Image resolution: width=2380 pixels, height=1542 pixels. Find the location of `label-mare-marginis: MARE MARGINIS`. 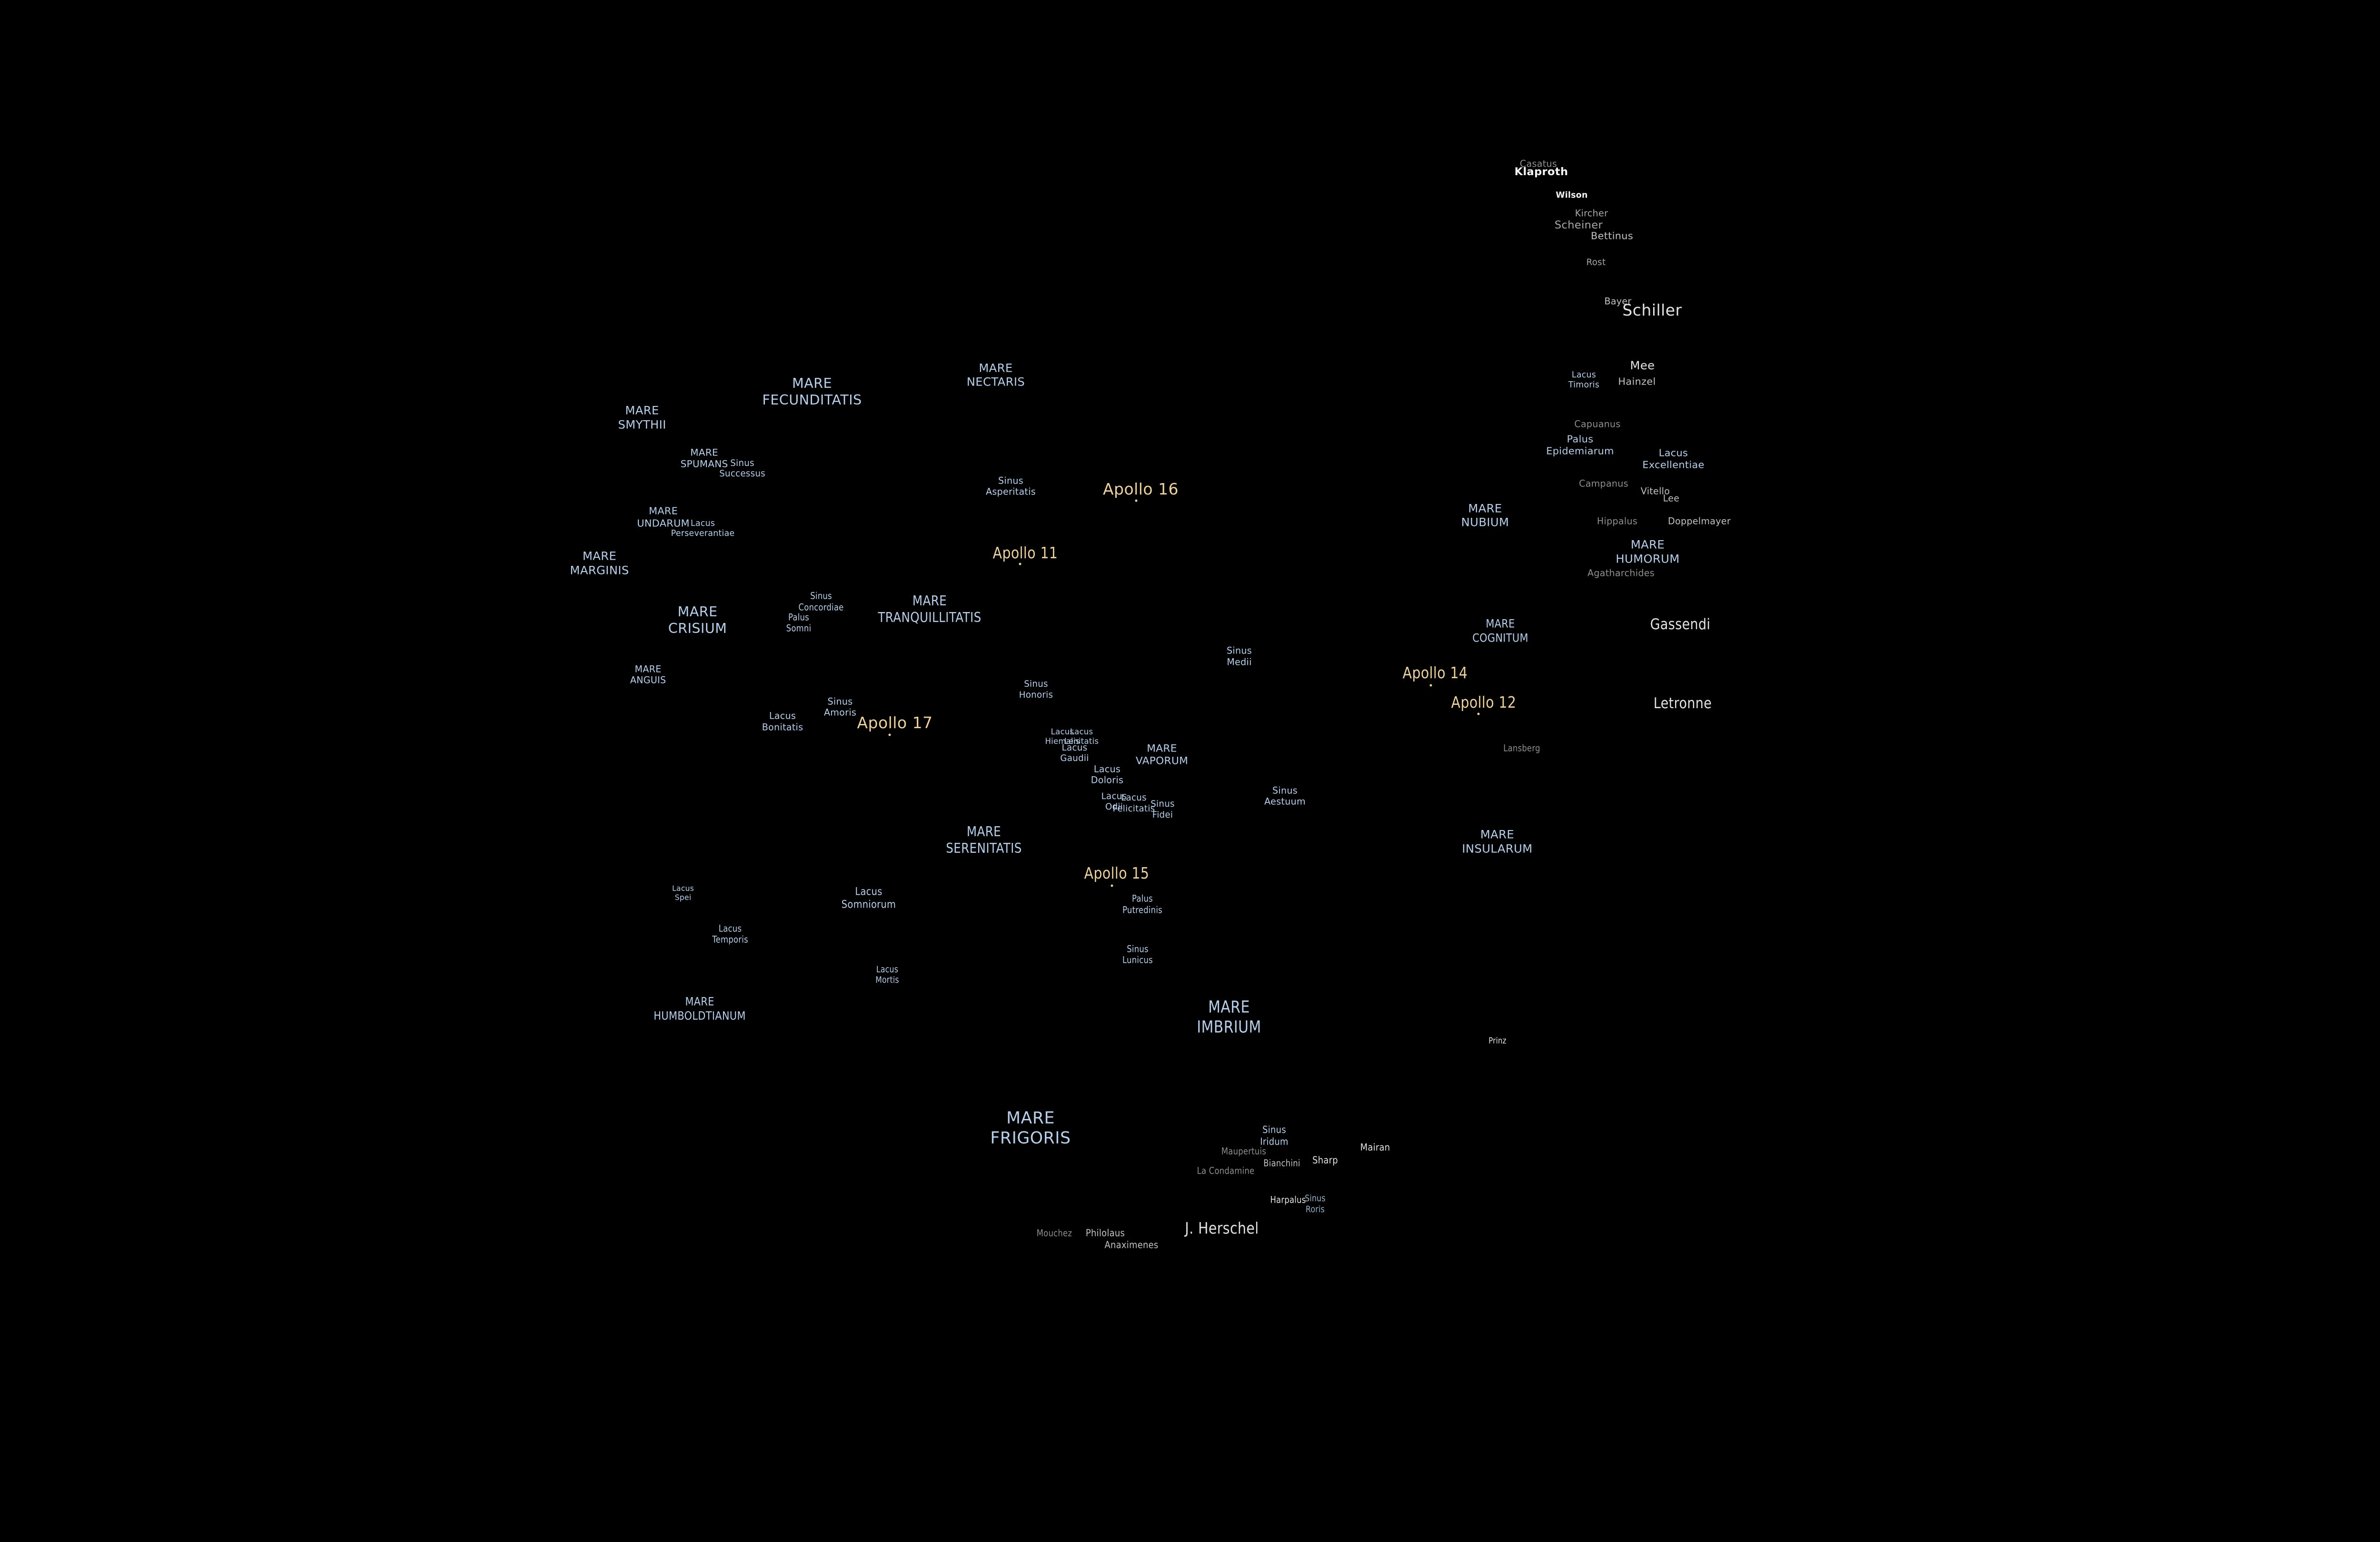

label-mare-marginis: MARE MARGINIS is located at coordinates (599, 563).